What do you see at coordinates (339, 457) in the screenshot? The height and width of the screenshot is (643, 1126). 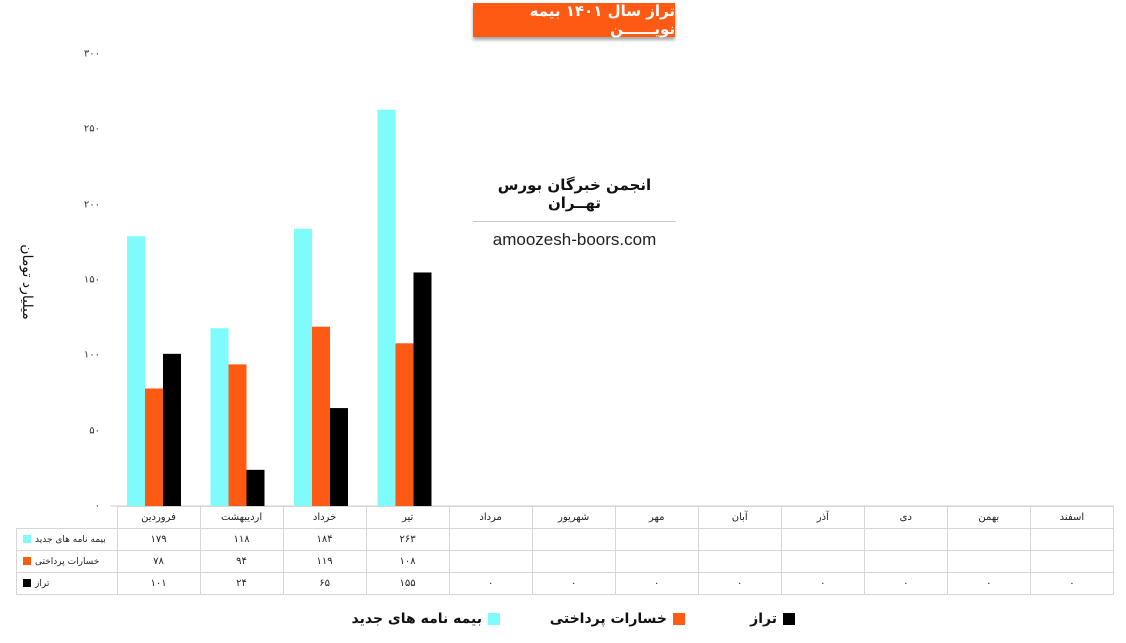 I see `bar-3-خرداد` at bounding box center [339, 457].